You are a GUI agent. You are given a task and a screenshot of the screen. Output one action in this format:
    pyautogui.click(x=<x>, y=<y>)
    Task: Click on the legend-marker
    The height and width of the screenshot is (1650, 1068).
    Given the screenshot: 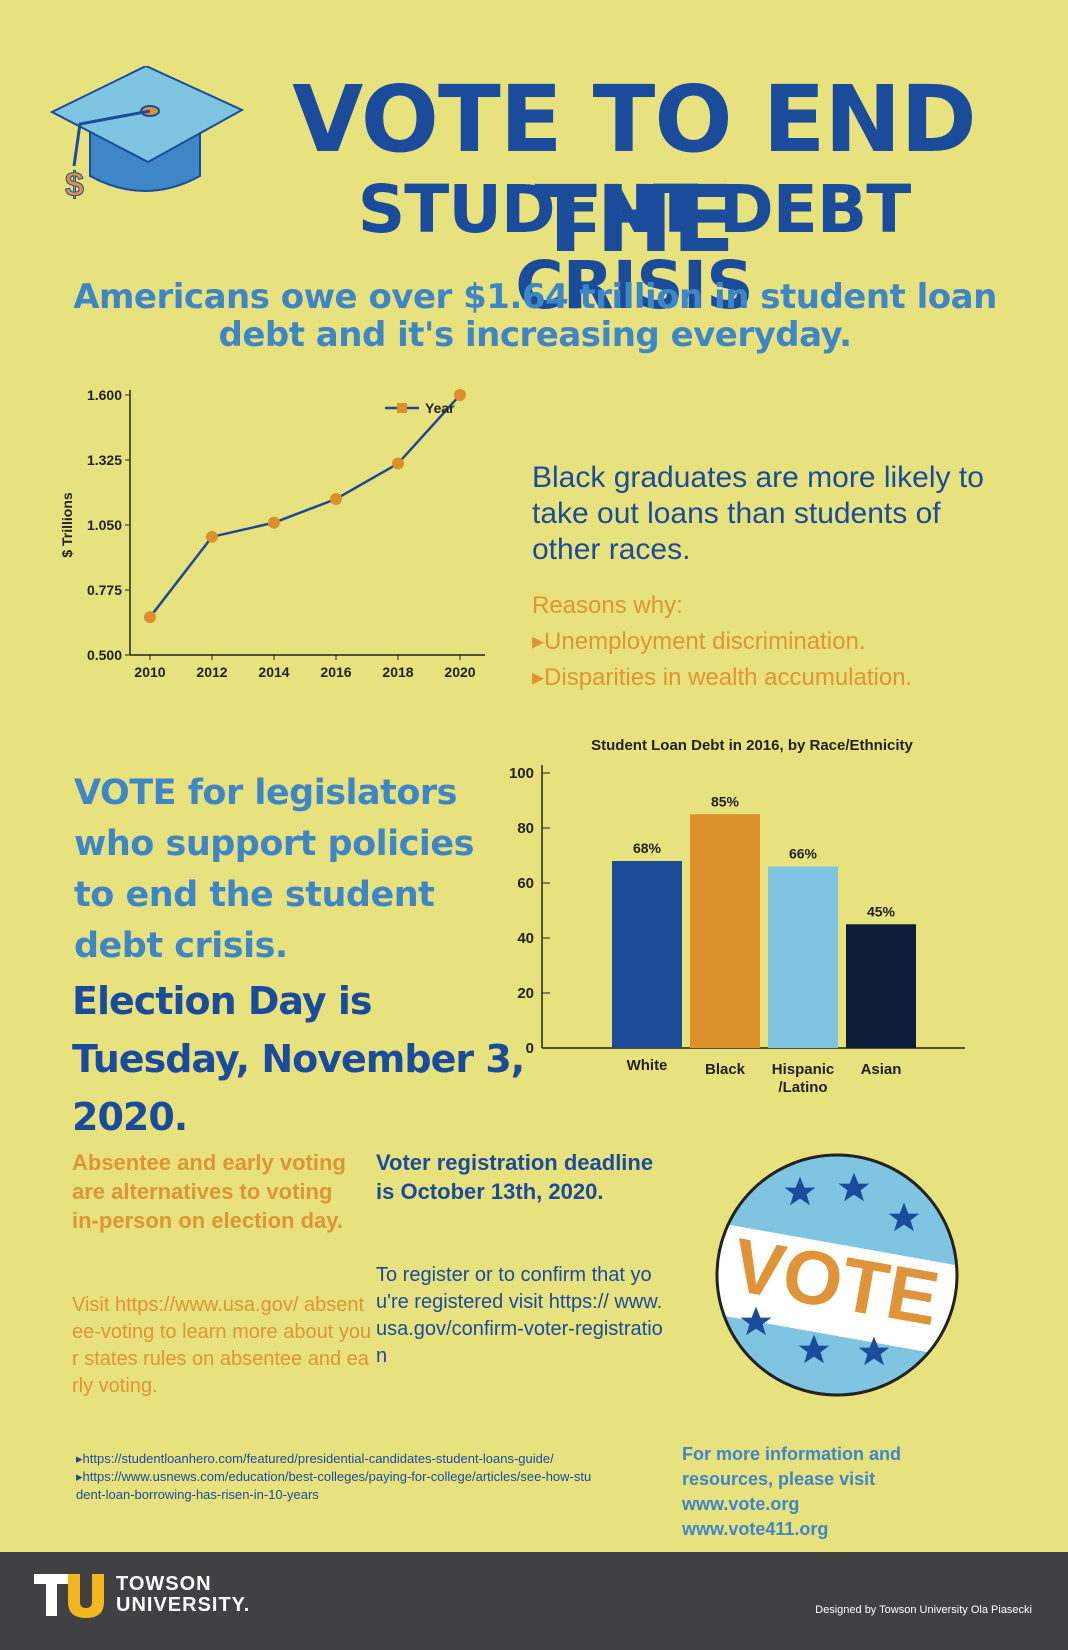 What is the action you would take?
    pyautogui.click(x=402, y=408)
    